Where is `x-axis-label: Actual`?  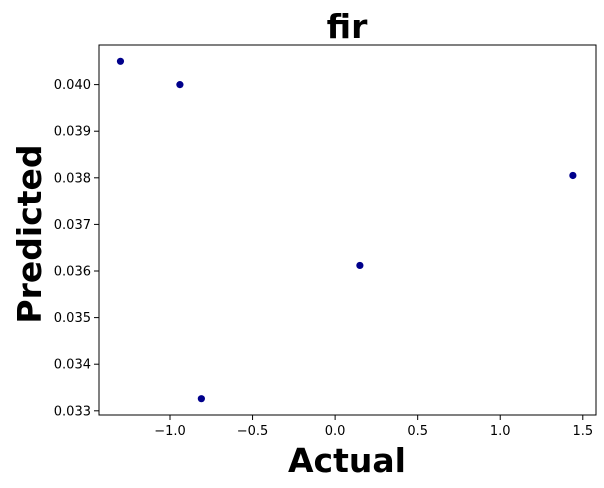 x-axis-label: Actual is located at coordinates (347, 460).